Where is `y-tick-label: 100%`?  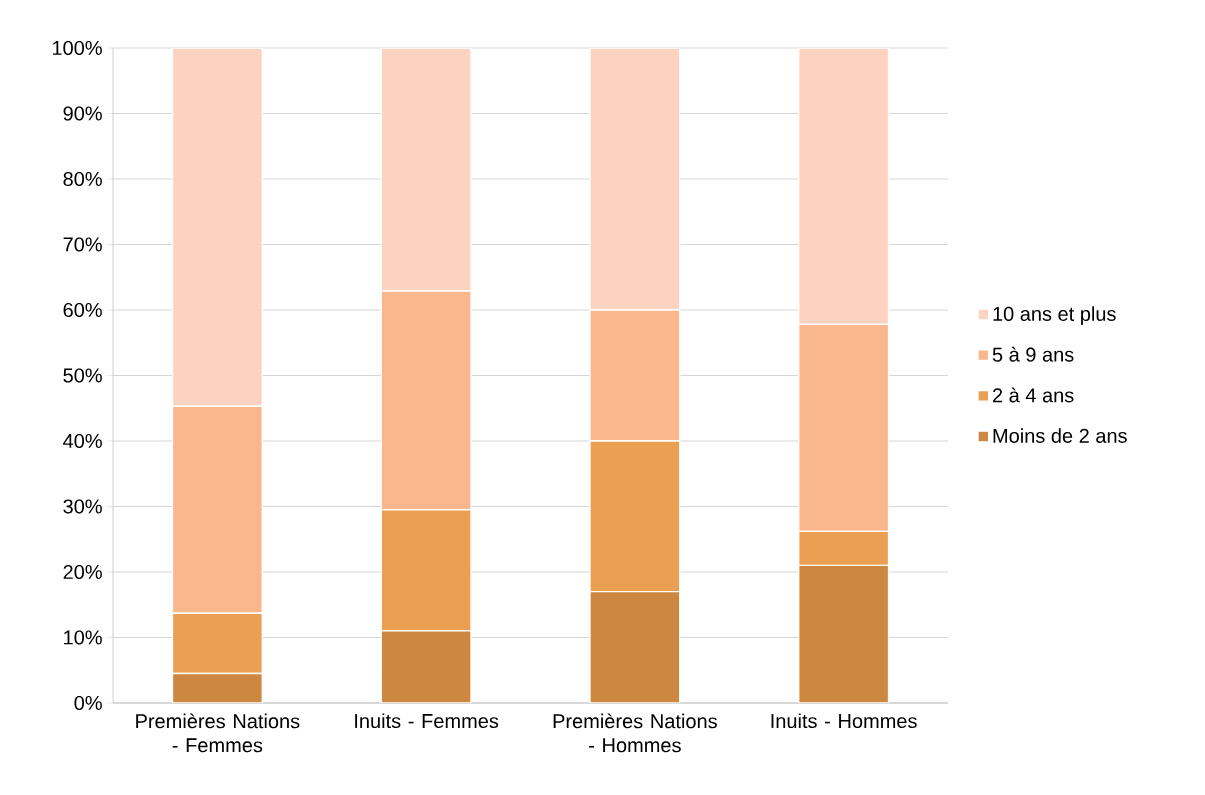
y-tick-label: 100% is located at coordinates (77, 48).